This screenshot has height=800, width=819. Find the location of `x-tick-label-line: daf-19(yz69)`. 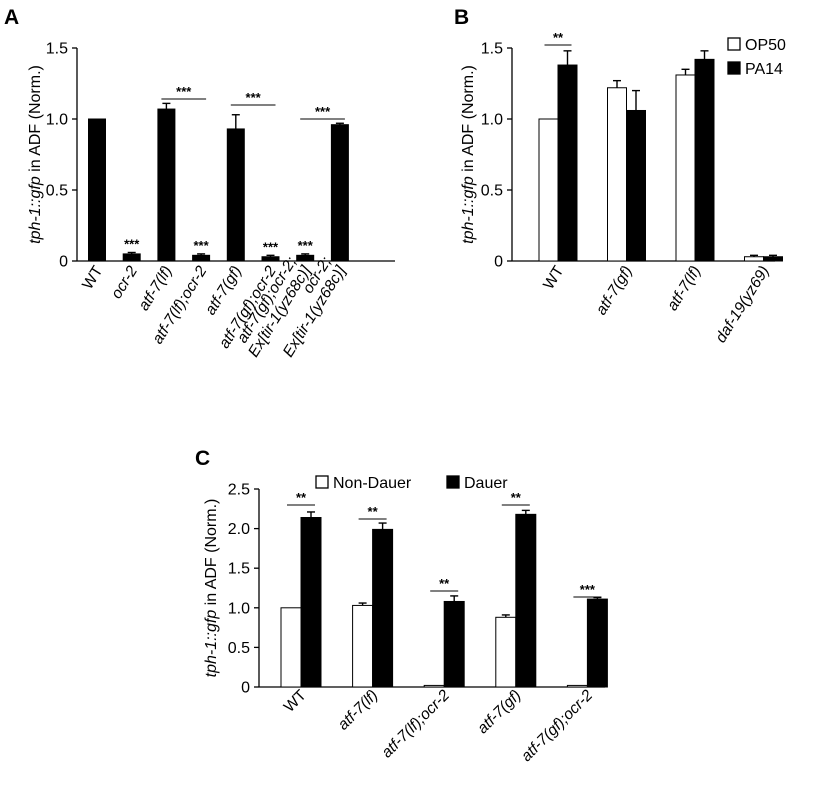

x-tick-label-line: daf-19(yz69) is located at coordinates (742, 304).